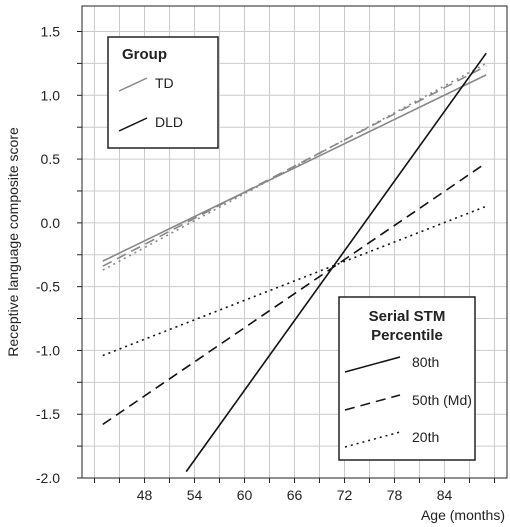 Image resolution: width=510 pixels, height=527 pixels. I want to click on y-tick-label: -1.5, so click(48, 414).